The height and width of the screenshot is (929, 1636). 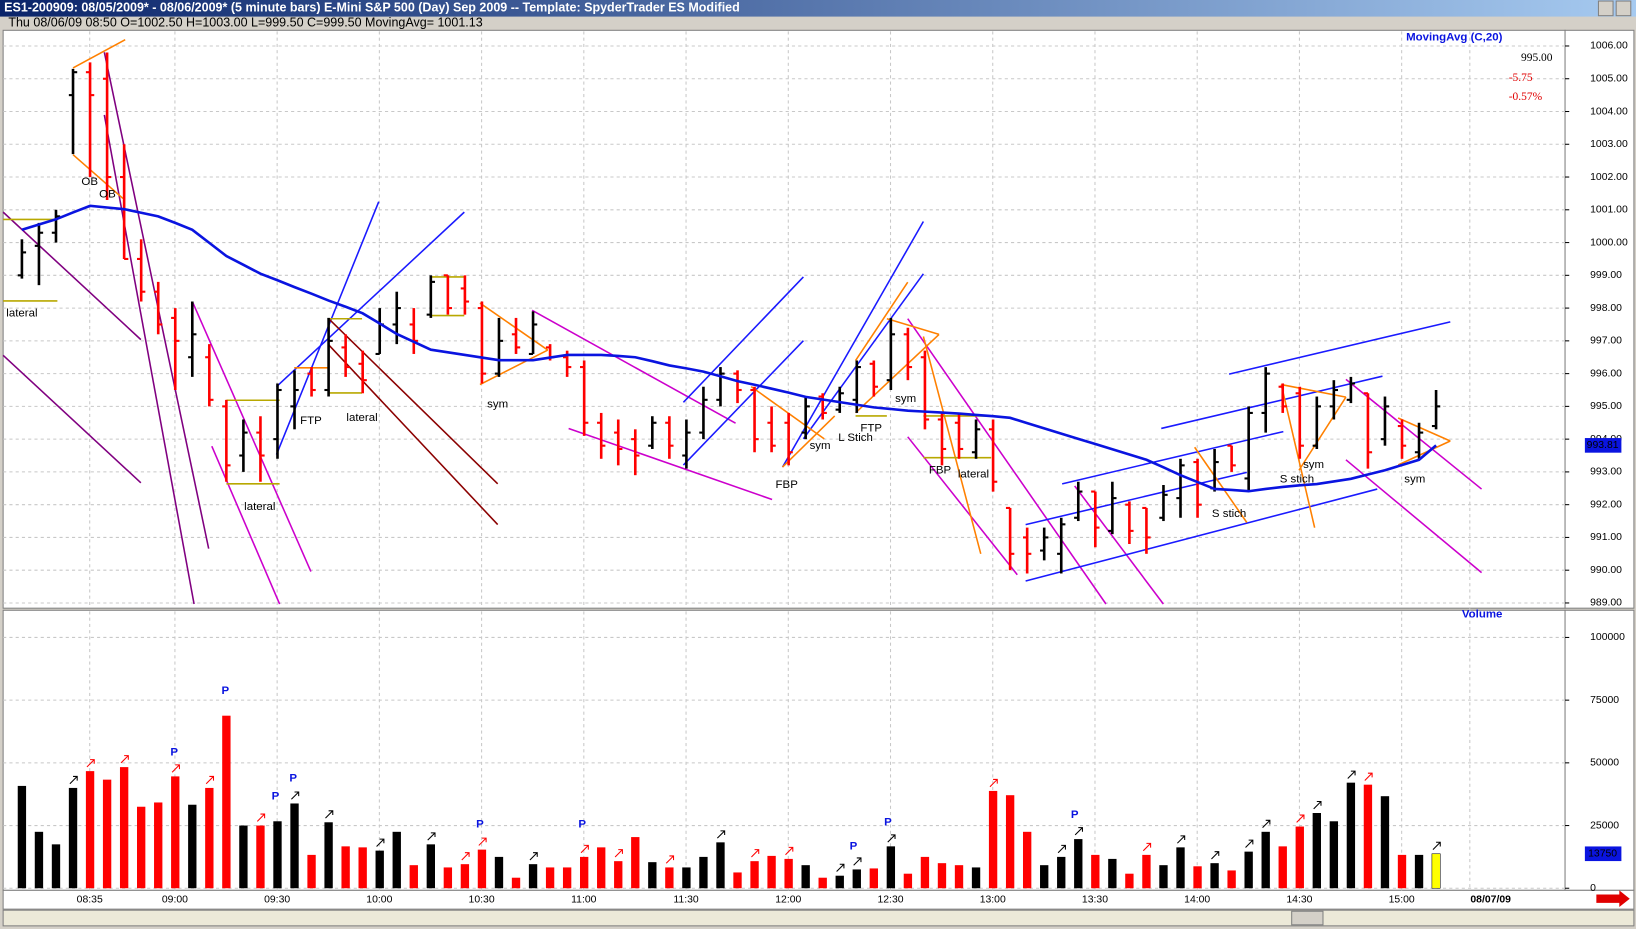 I want to click on scrollbar, so click(x=818, y=918).